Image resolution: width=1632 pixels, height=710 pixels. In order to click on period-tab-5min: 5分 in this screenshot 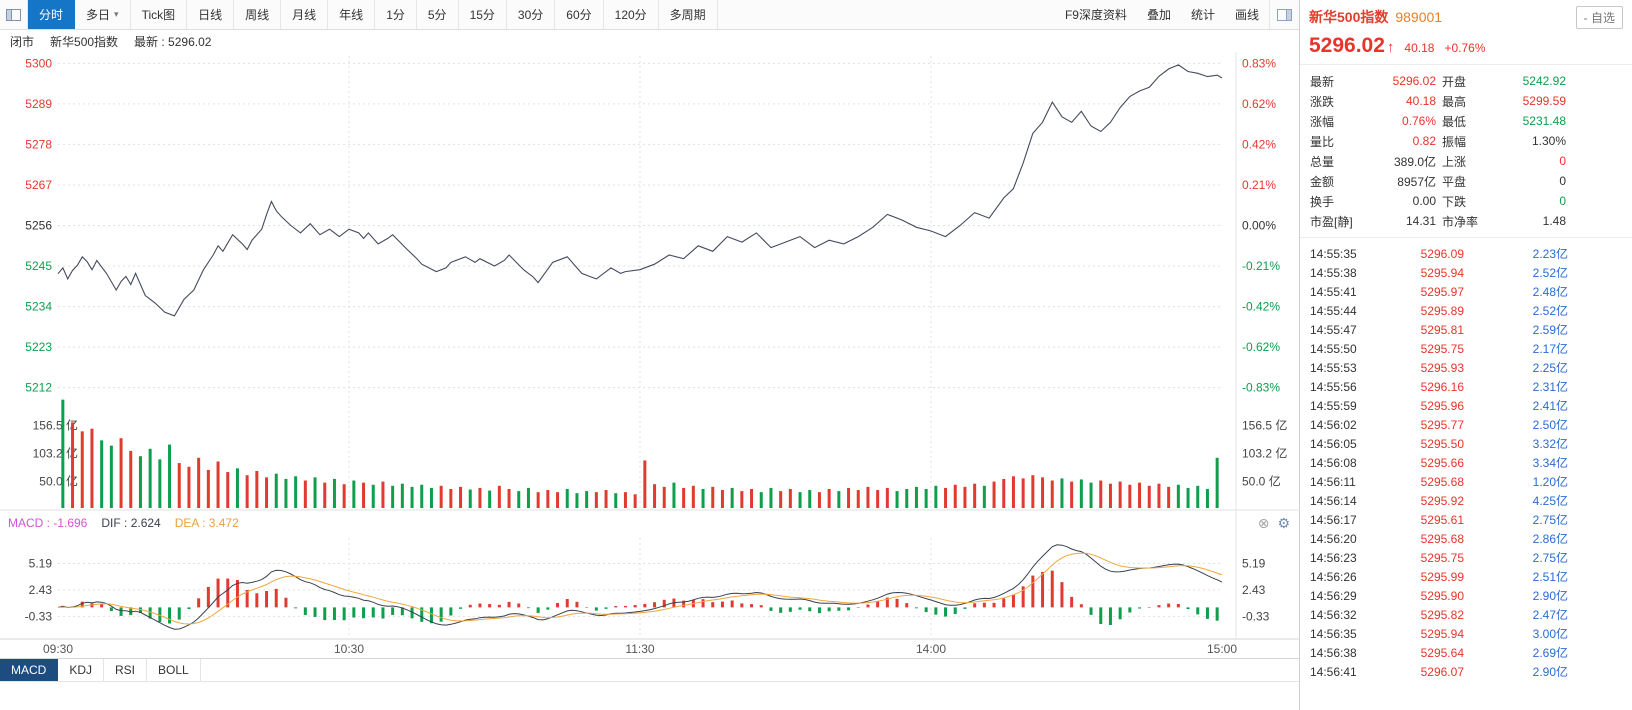, I will do `click(438, 14)`.